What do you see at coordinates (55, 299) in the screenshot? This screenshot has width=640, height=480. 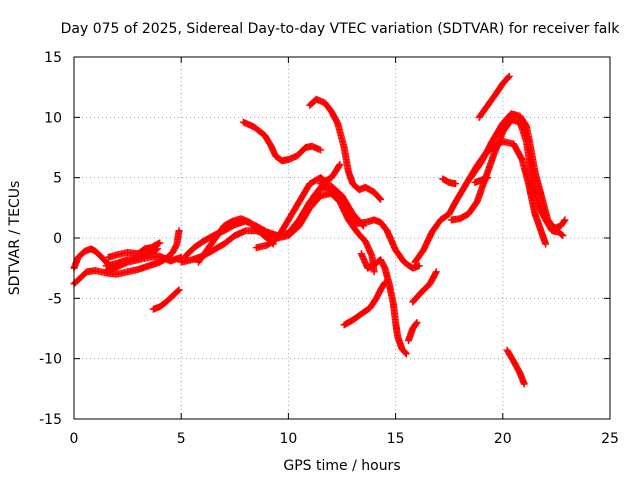 I see `y-tick-label: -5` at bounding box center [55, 299].